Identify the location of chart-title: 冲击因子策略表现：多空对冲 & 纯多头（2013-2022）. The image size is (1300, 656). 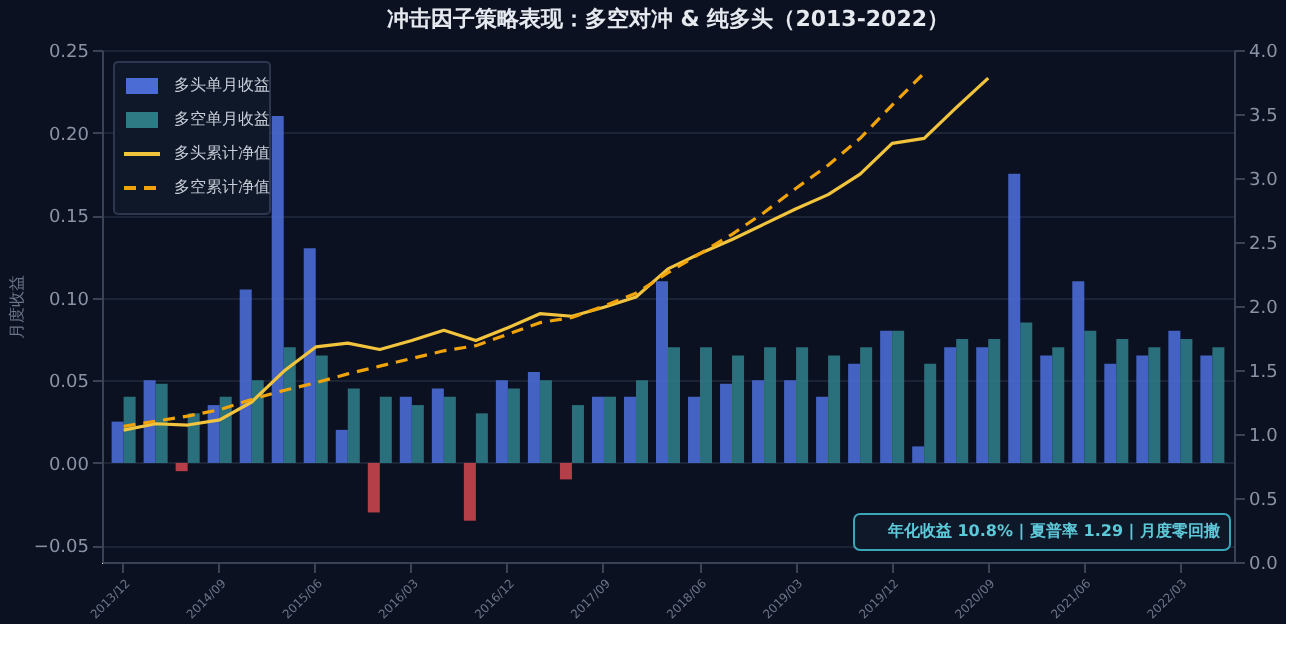
(668, 19).